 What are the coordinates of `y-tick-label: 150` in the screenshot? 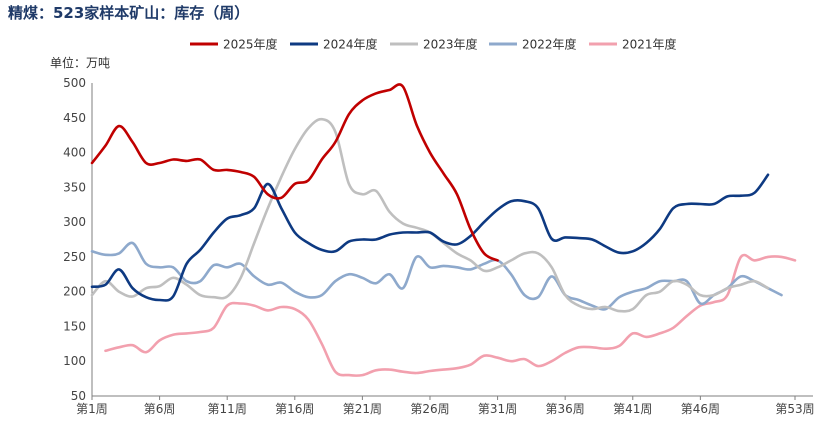 It's located at (74, 326).